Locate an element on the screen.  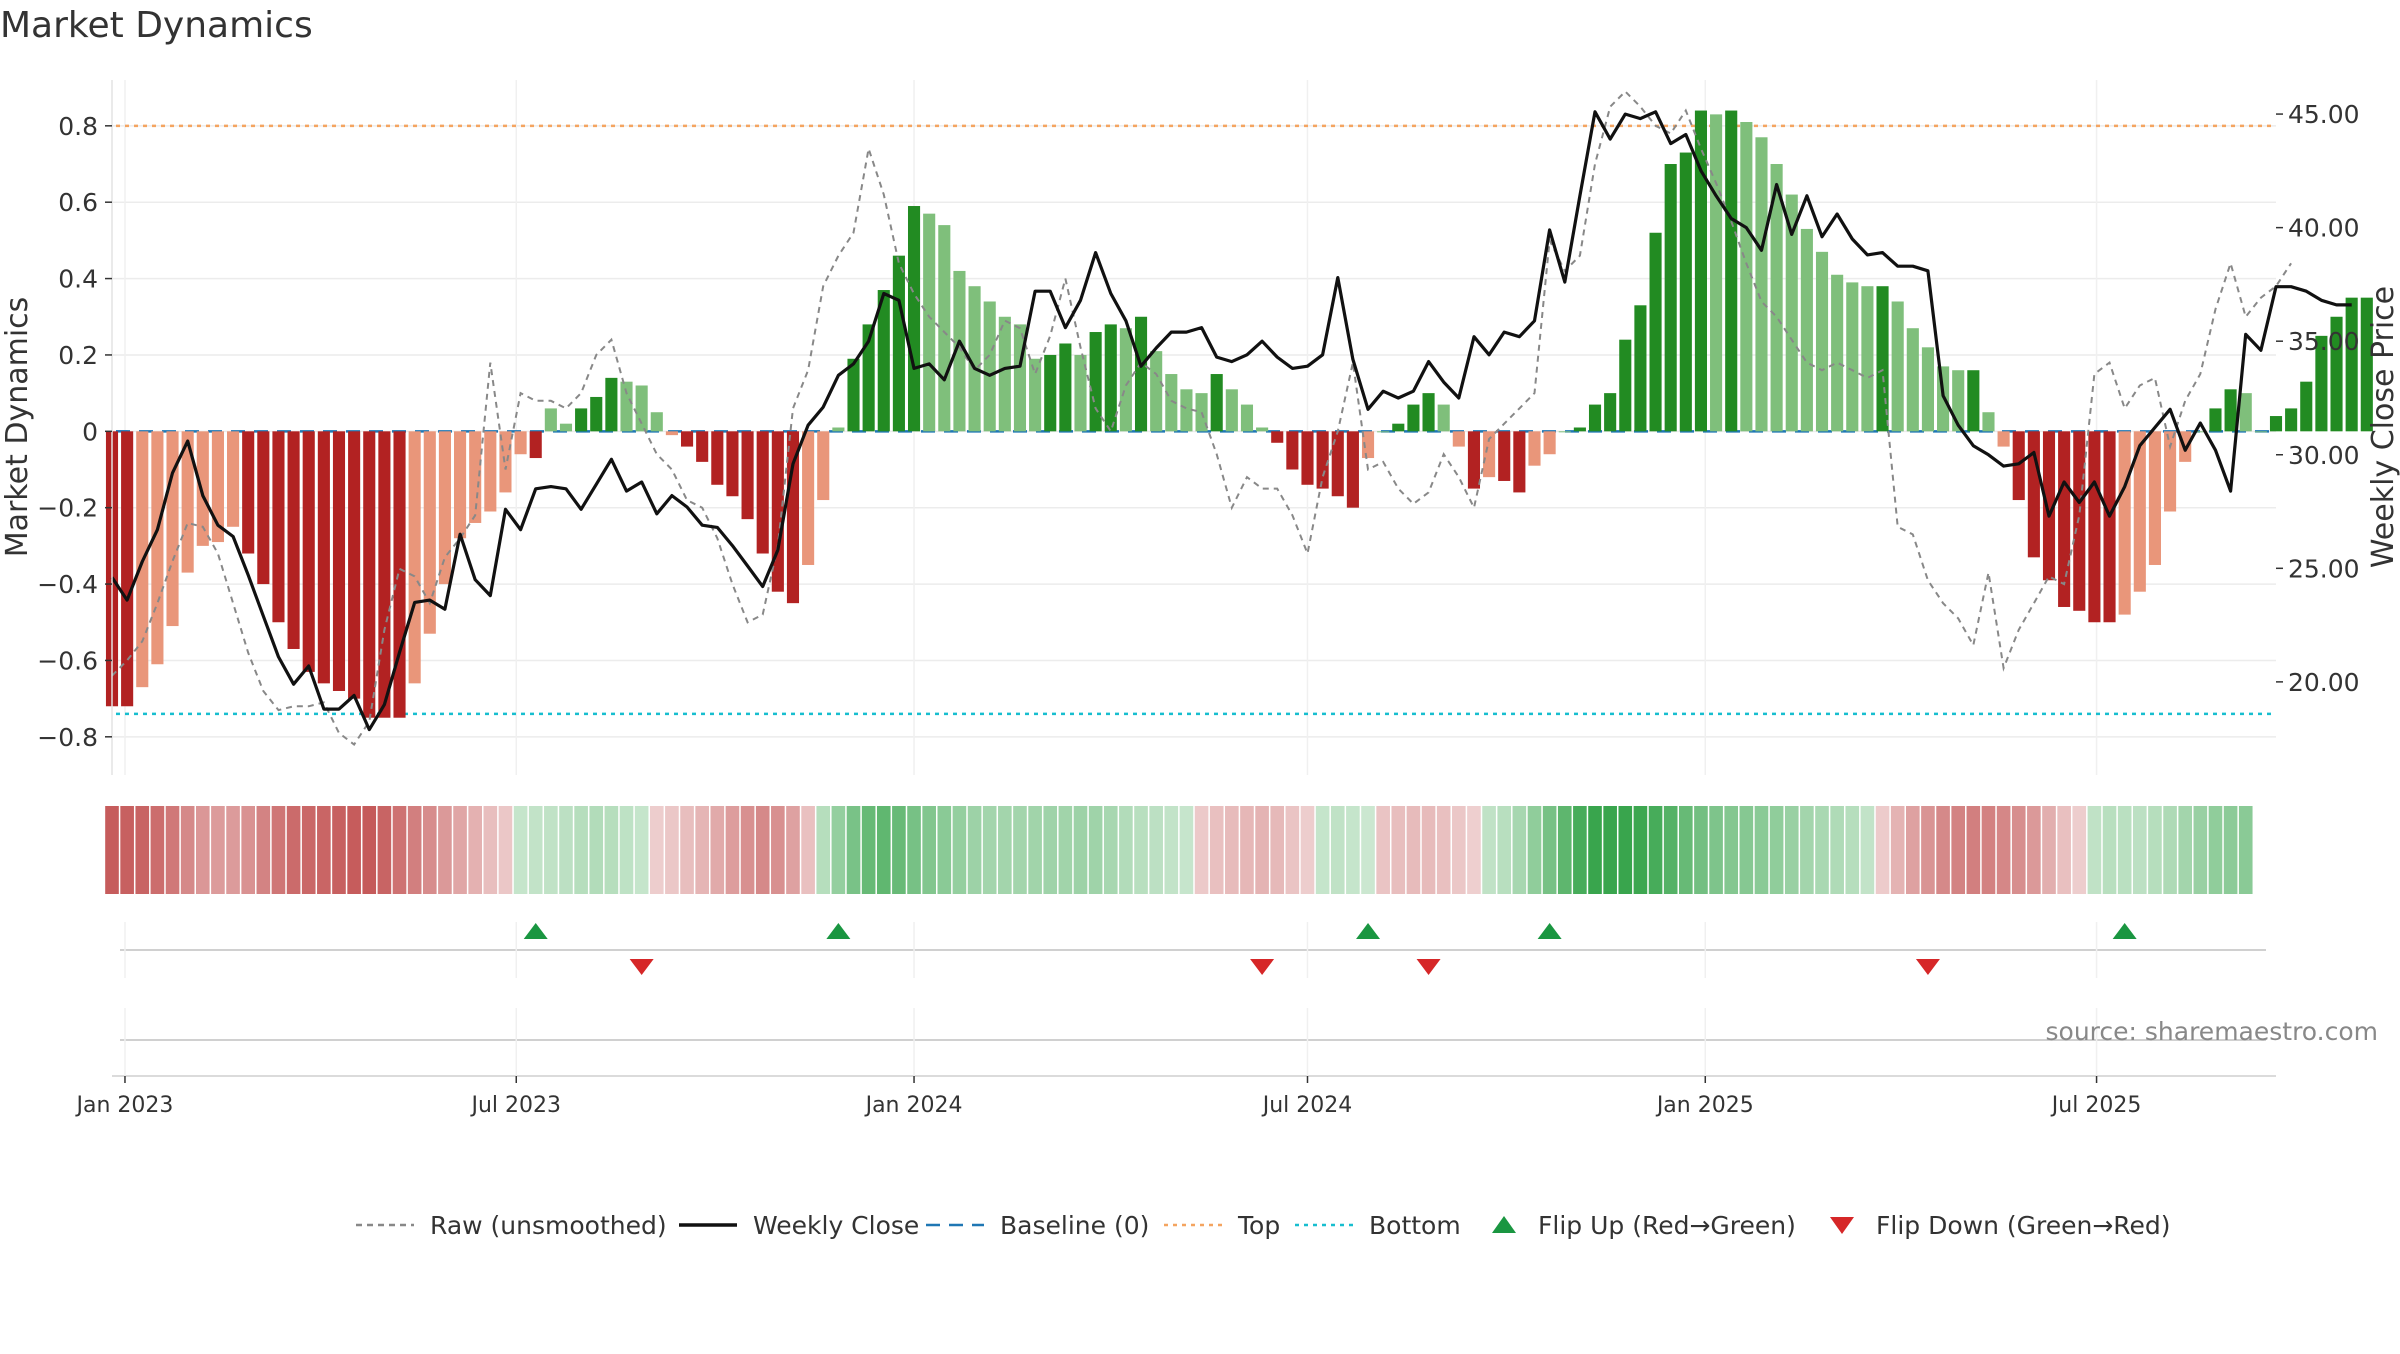
x-tick-label-0: Jan 2023 is located at coordinates (124, 1105).